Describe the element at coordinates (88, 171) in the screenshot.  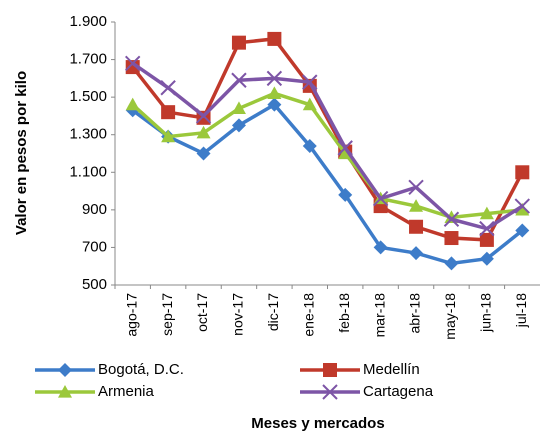
I see `y-tick-label: 1.100` at that location.